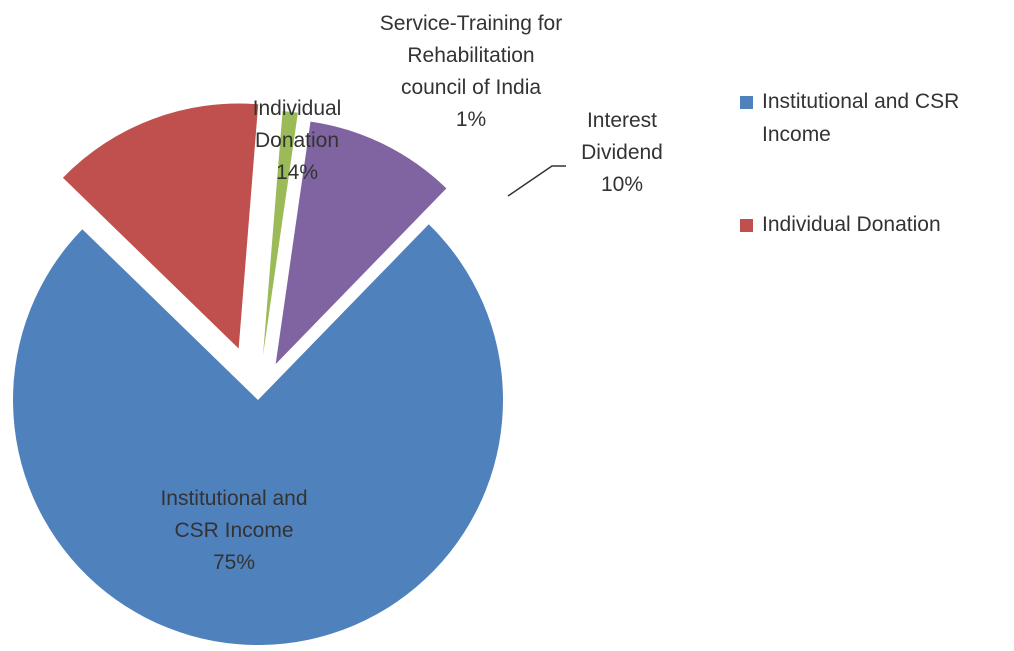 The image size is (1014, 651). I want to click on leader-line-interest-dividend, so click(536, 181).